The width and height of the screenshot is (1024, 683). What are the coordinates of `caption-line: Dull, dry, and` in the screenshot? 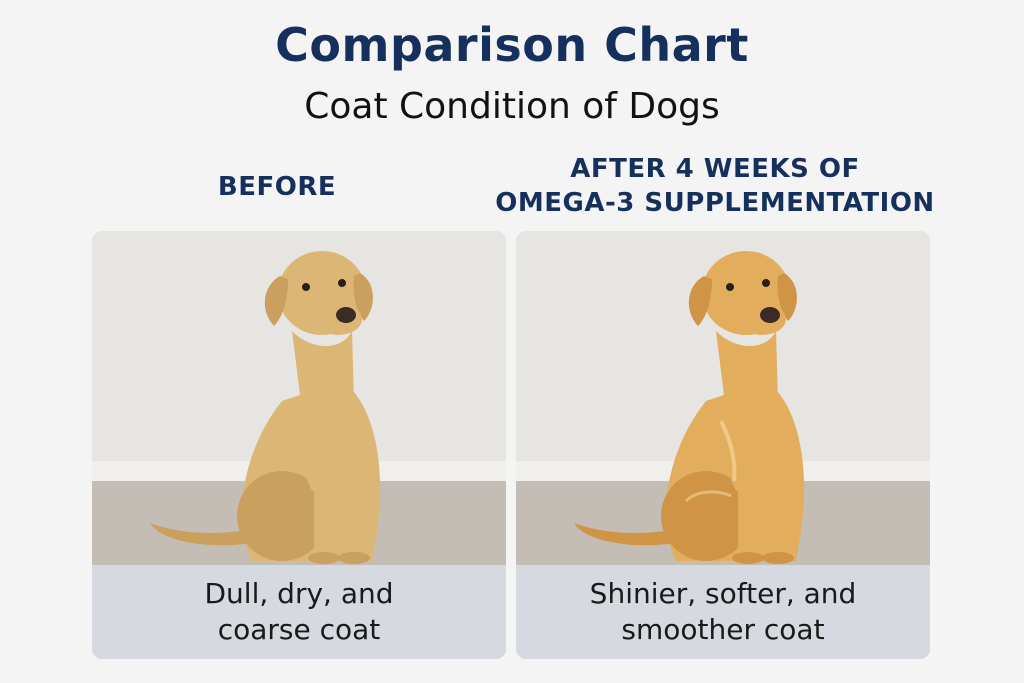 It's located at (299, 593).